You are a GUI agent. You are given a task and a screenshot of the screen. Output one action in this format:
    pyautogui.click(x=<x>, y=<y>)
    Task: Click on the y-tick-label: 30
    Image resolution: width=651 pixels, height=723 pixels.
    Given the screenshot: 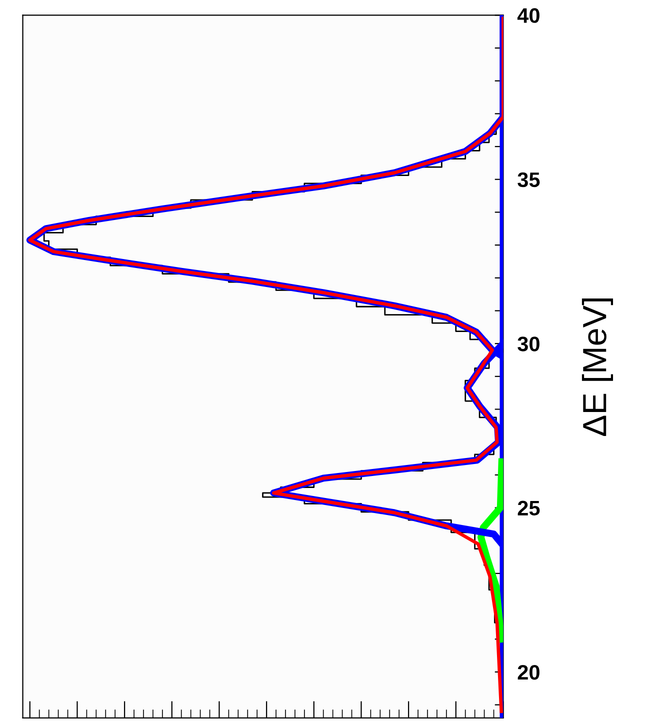 What is the action you would take?
    pyautogui.click(x=529, y=344)
    